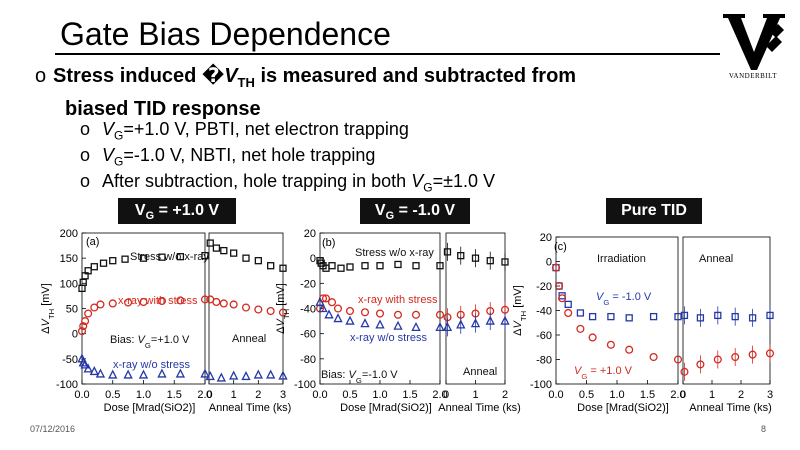 This screenshot has height=450, width=800. What do you see at coordinates (387, 54) in the screenshot?
I see `title-underline` at bounding box center [387, 54].